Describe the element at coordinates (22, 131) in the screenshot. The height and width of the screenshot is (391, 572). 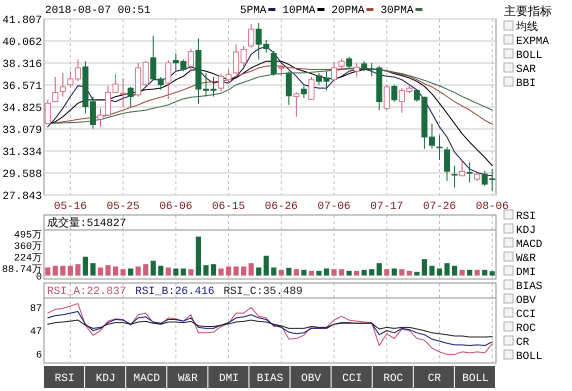
I see `y-tick-label: 33.079` at that location.